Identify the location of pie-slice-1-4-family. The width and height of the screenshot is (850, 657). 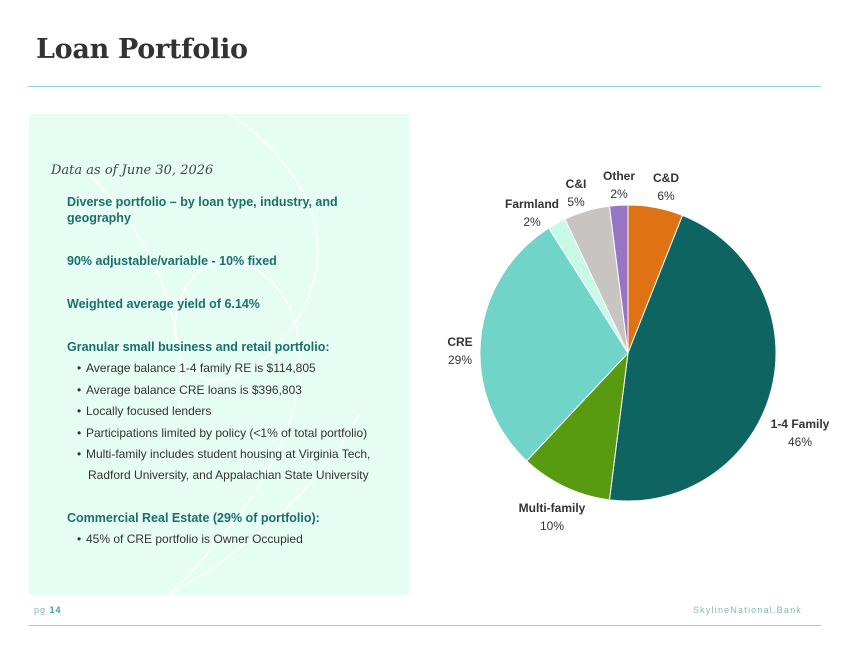
(692, 358).